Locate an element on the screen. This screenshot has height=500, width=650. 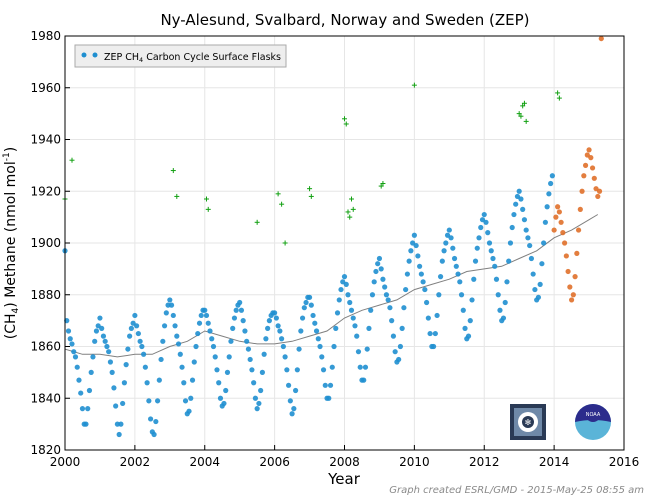
legend-box is located at coordinates (180, 56).